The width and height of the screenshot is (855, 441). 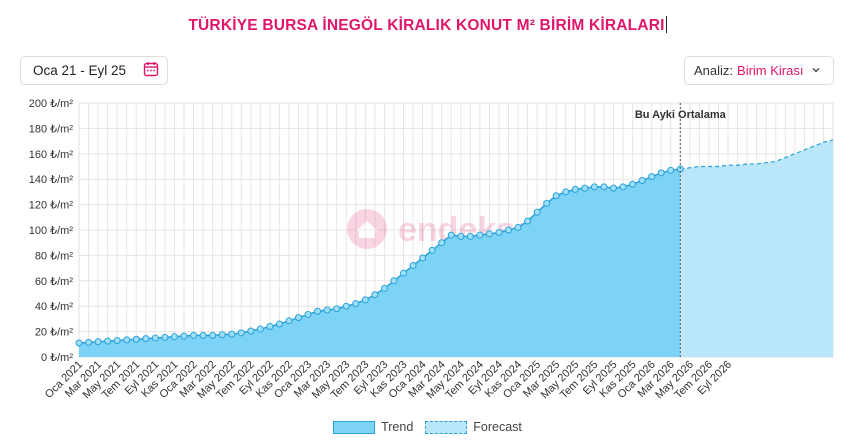 What do you see at coordinates (681, 115) in the screenshot?
I see `current-month-label: Bu Ayki Ortalama` at bounding box center [681, 115].